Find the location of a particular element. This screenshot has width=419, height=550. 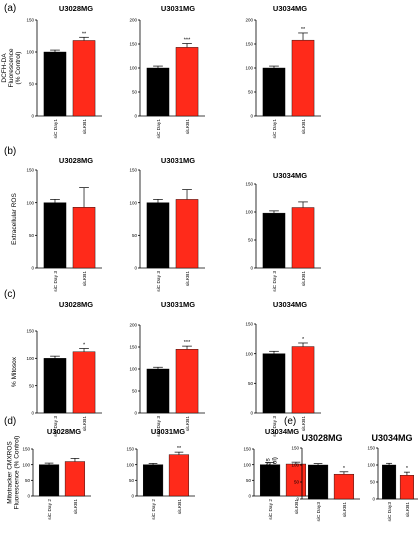

chart-panel: U3034MG 0 50 100 150 siC Day 3 siLKB1 is located at coordinates (283, 231).